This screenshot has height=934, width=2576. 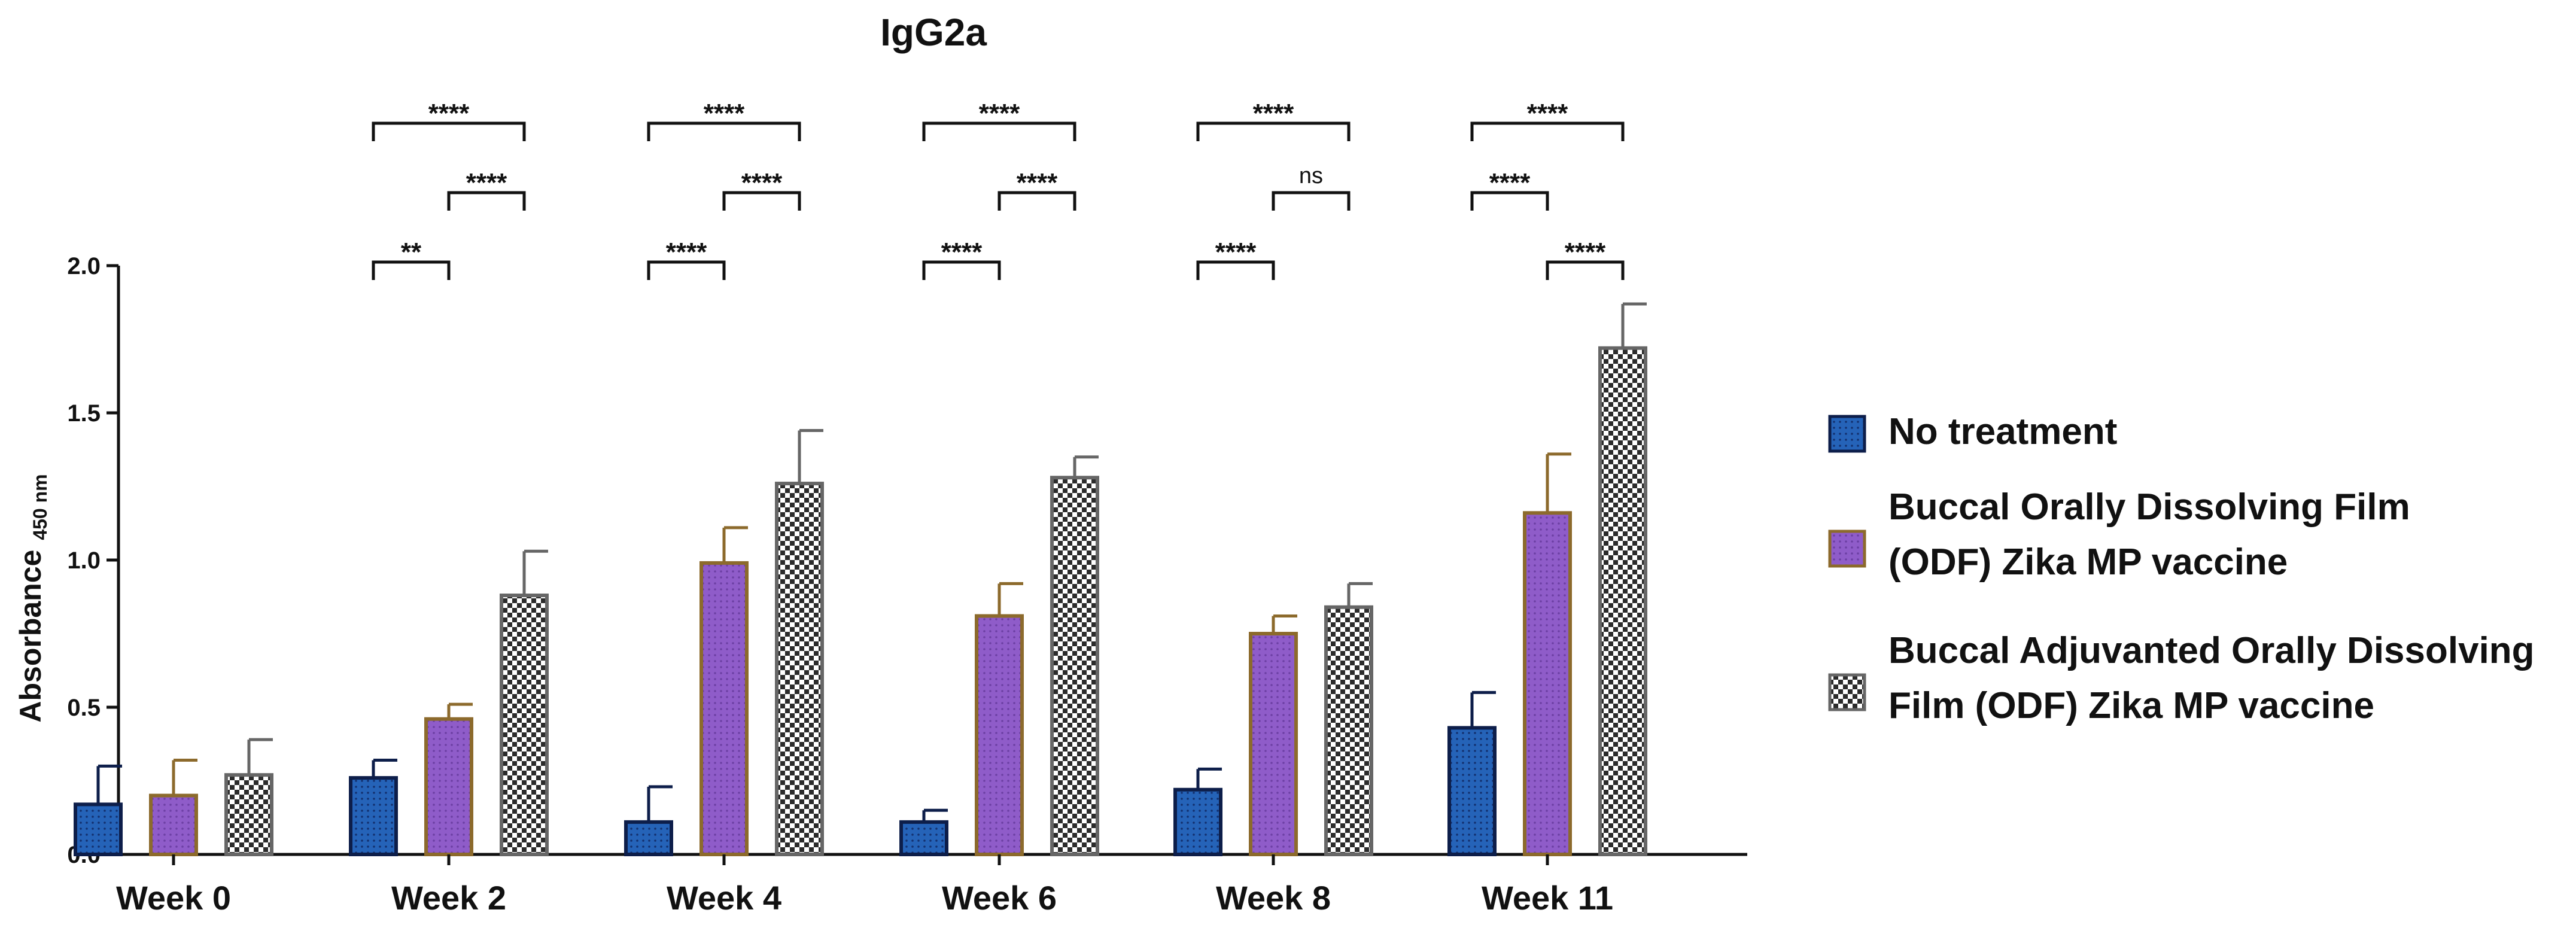 I want to click on legend-swatch-odf-vaccine, so click(x=1847, y=549).